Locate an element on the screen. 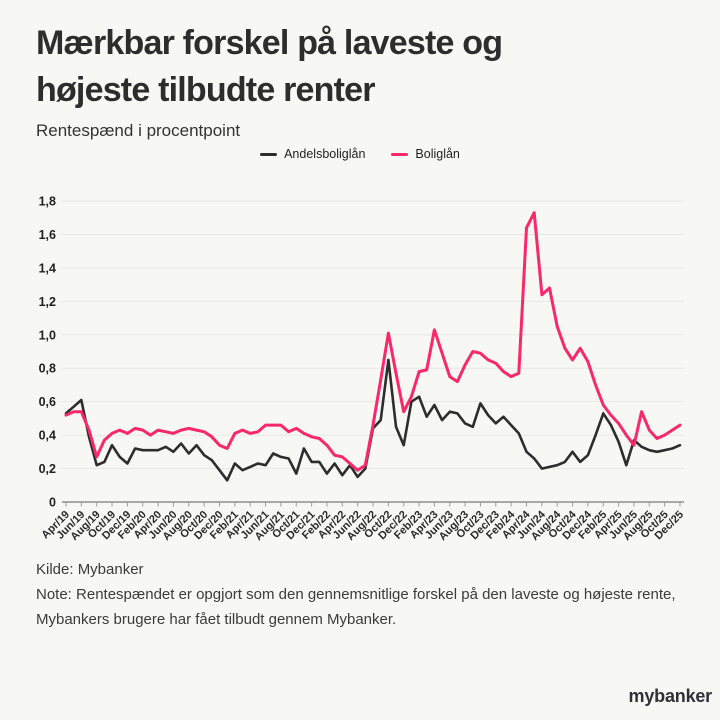 This screenshot has height=720, width=720. legend-item-andelsboliglaan: Andelsboliglån is located at coordinates (312, 154).